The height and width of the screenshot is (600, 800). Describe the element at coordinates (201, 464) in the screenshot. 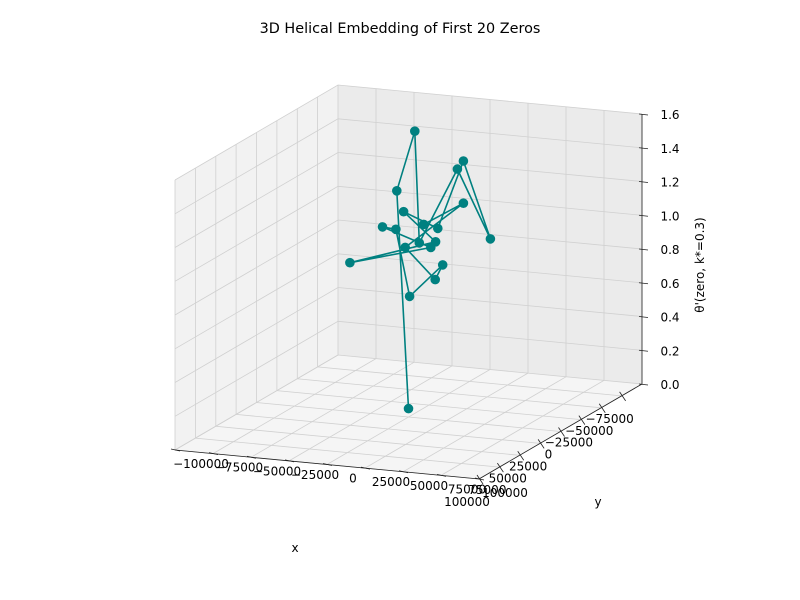

I see `y-tick-label: −100000` at that location.